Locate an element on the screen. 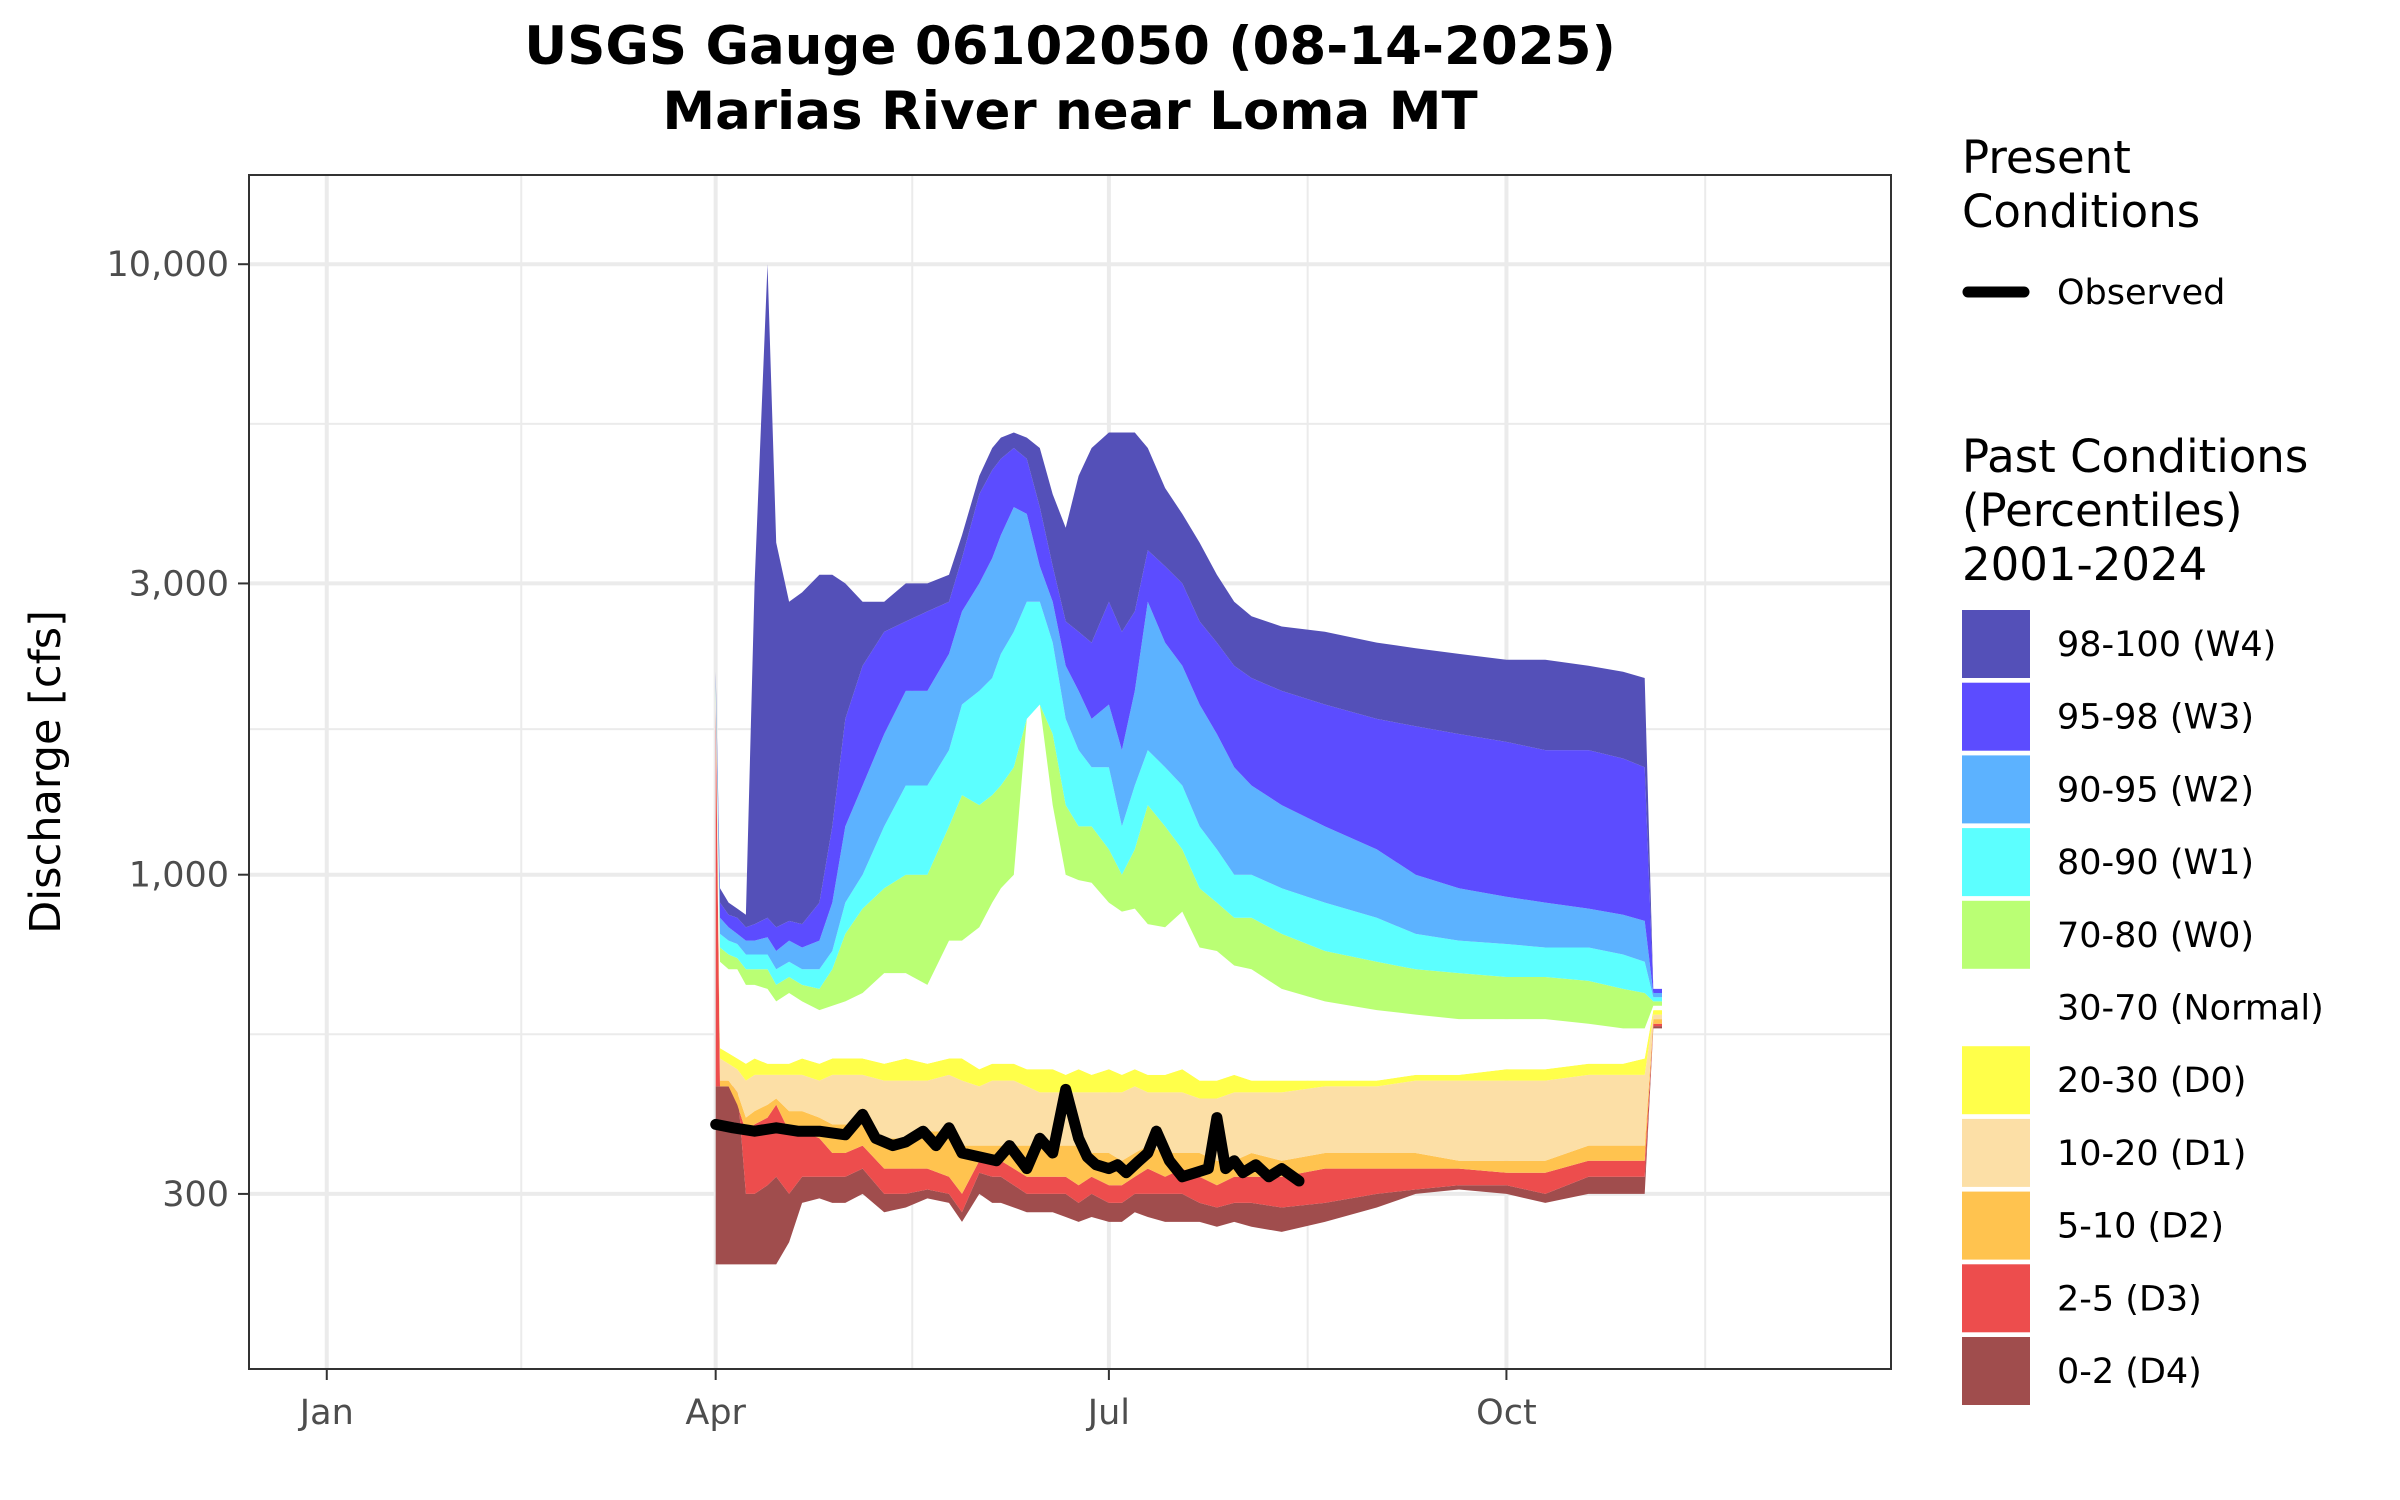  legend-present-title: Present is located at coordinates (2046, 157).